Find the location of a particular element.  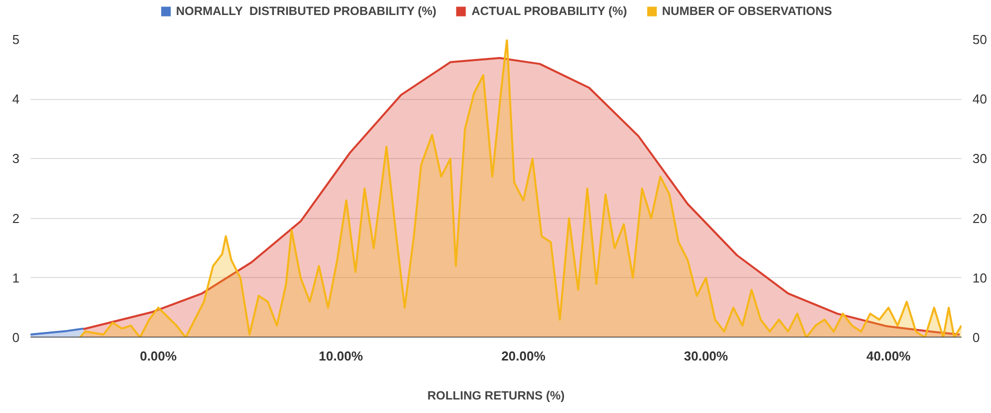

y-tick-label: 3 is located at coordinates (16, 158).